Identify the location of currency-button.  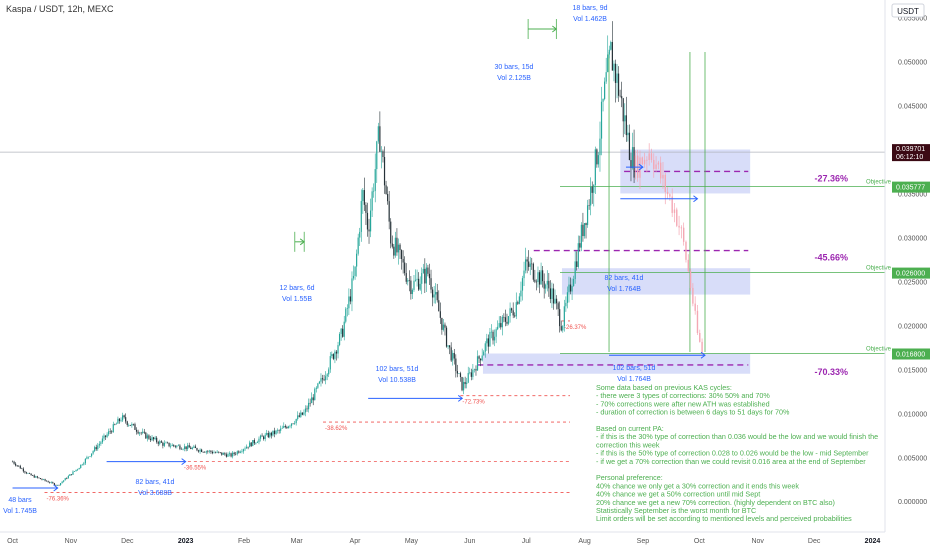
(908, 10).